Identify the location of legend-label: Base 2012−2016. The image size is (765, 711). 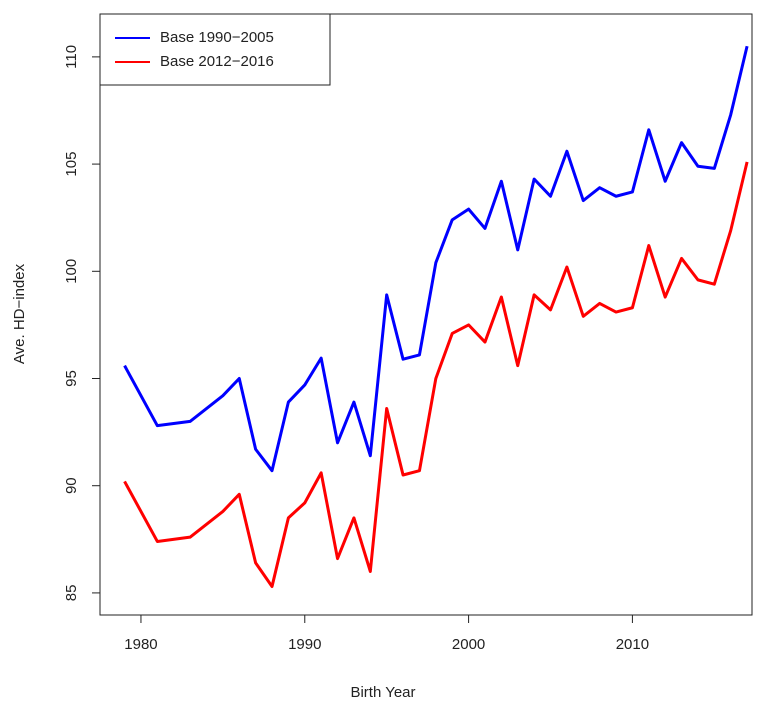
(217, 61).